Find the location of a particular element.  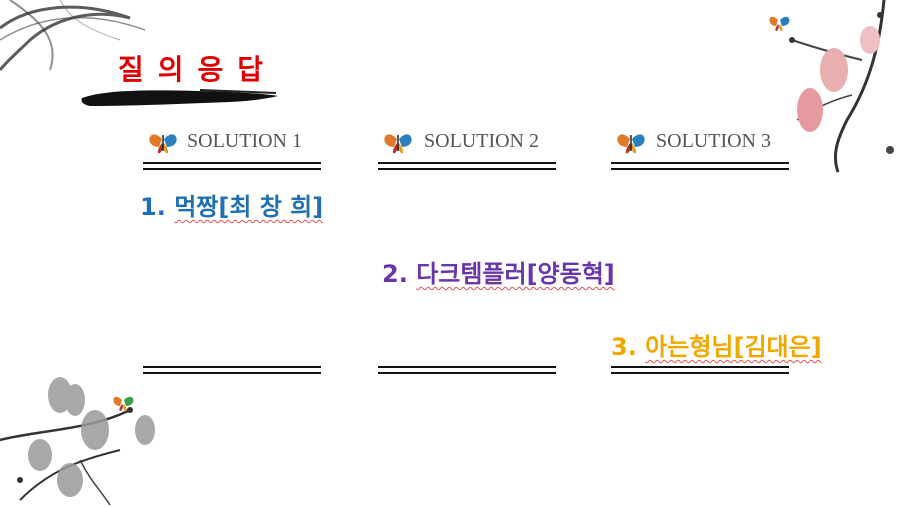

solution-header-label: SOLUTION 3 is located at coordinates (713, 141).